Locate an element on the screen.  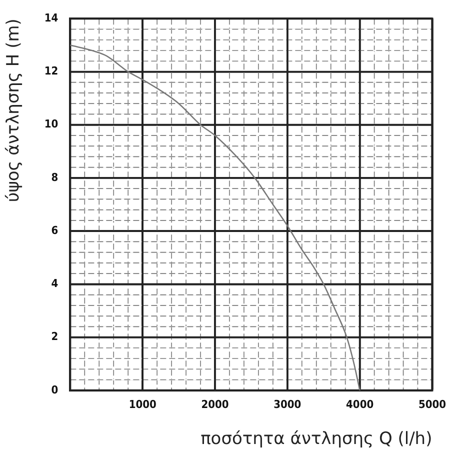
y-axis-title: ύψος άντλησης H (m) is located at coordinates (14, 110).